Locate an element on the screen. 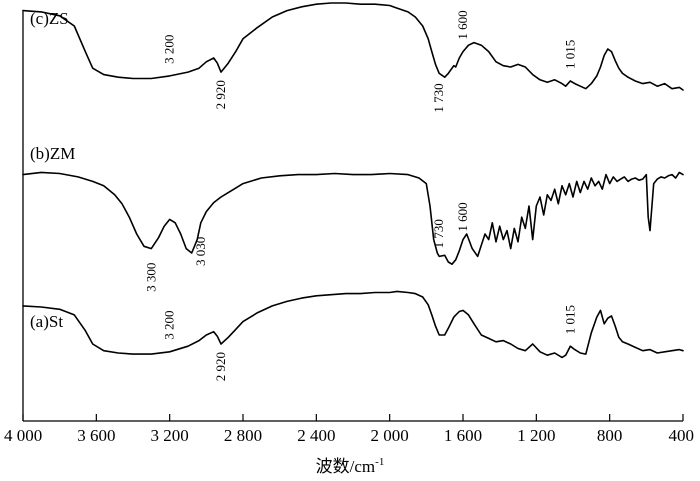 The width and height of the screenshot is (700, 481). x-tick-label: 2 000 is located at coordinates (390, 435).